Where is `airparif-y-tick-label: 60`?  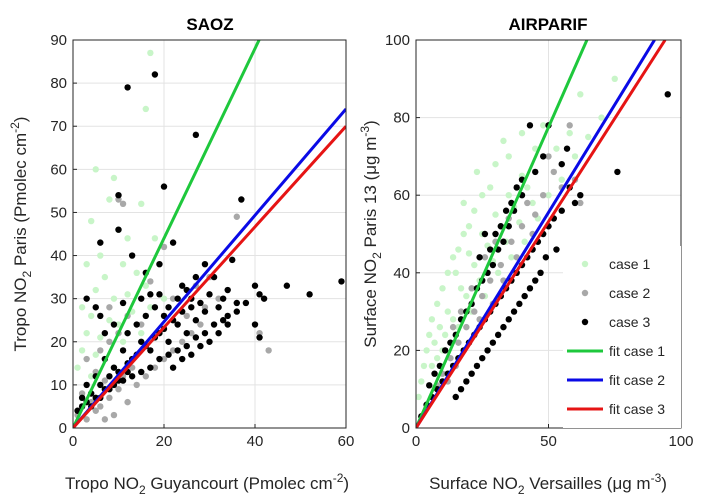 airparif-y-tick-label: 60 is located at coordinates (401, 195).